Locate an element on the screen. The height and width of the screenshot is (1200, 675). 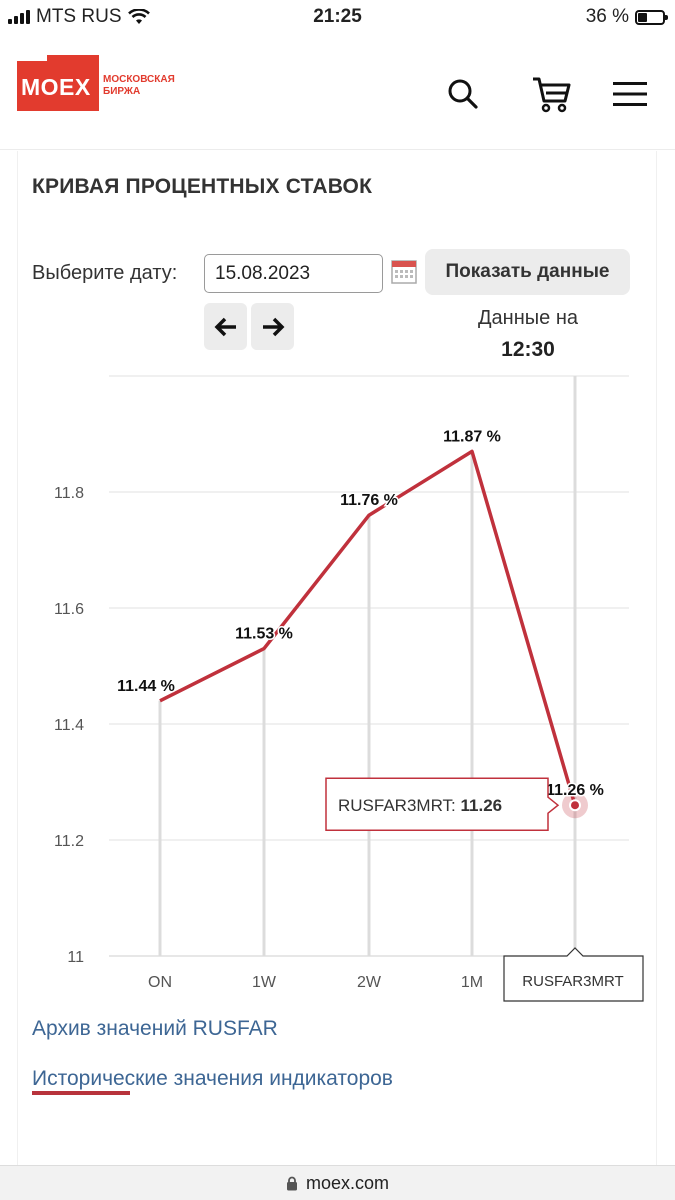
prev-date-button is located at coordinates (225, 326).